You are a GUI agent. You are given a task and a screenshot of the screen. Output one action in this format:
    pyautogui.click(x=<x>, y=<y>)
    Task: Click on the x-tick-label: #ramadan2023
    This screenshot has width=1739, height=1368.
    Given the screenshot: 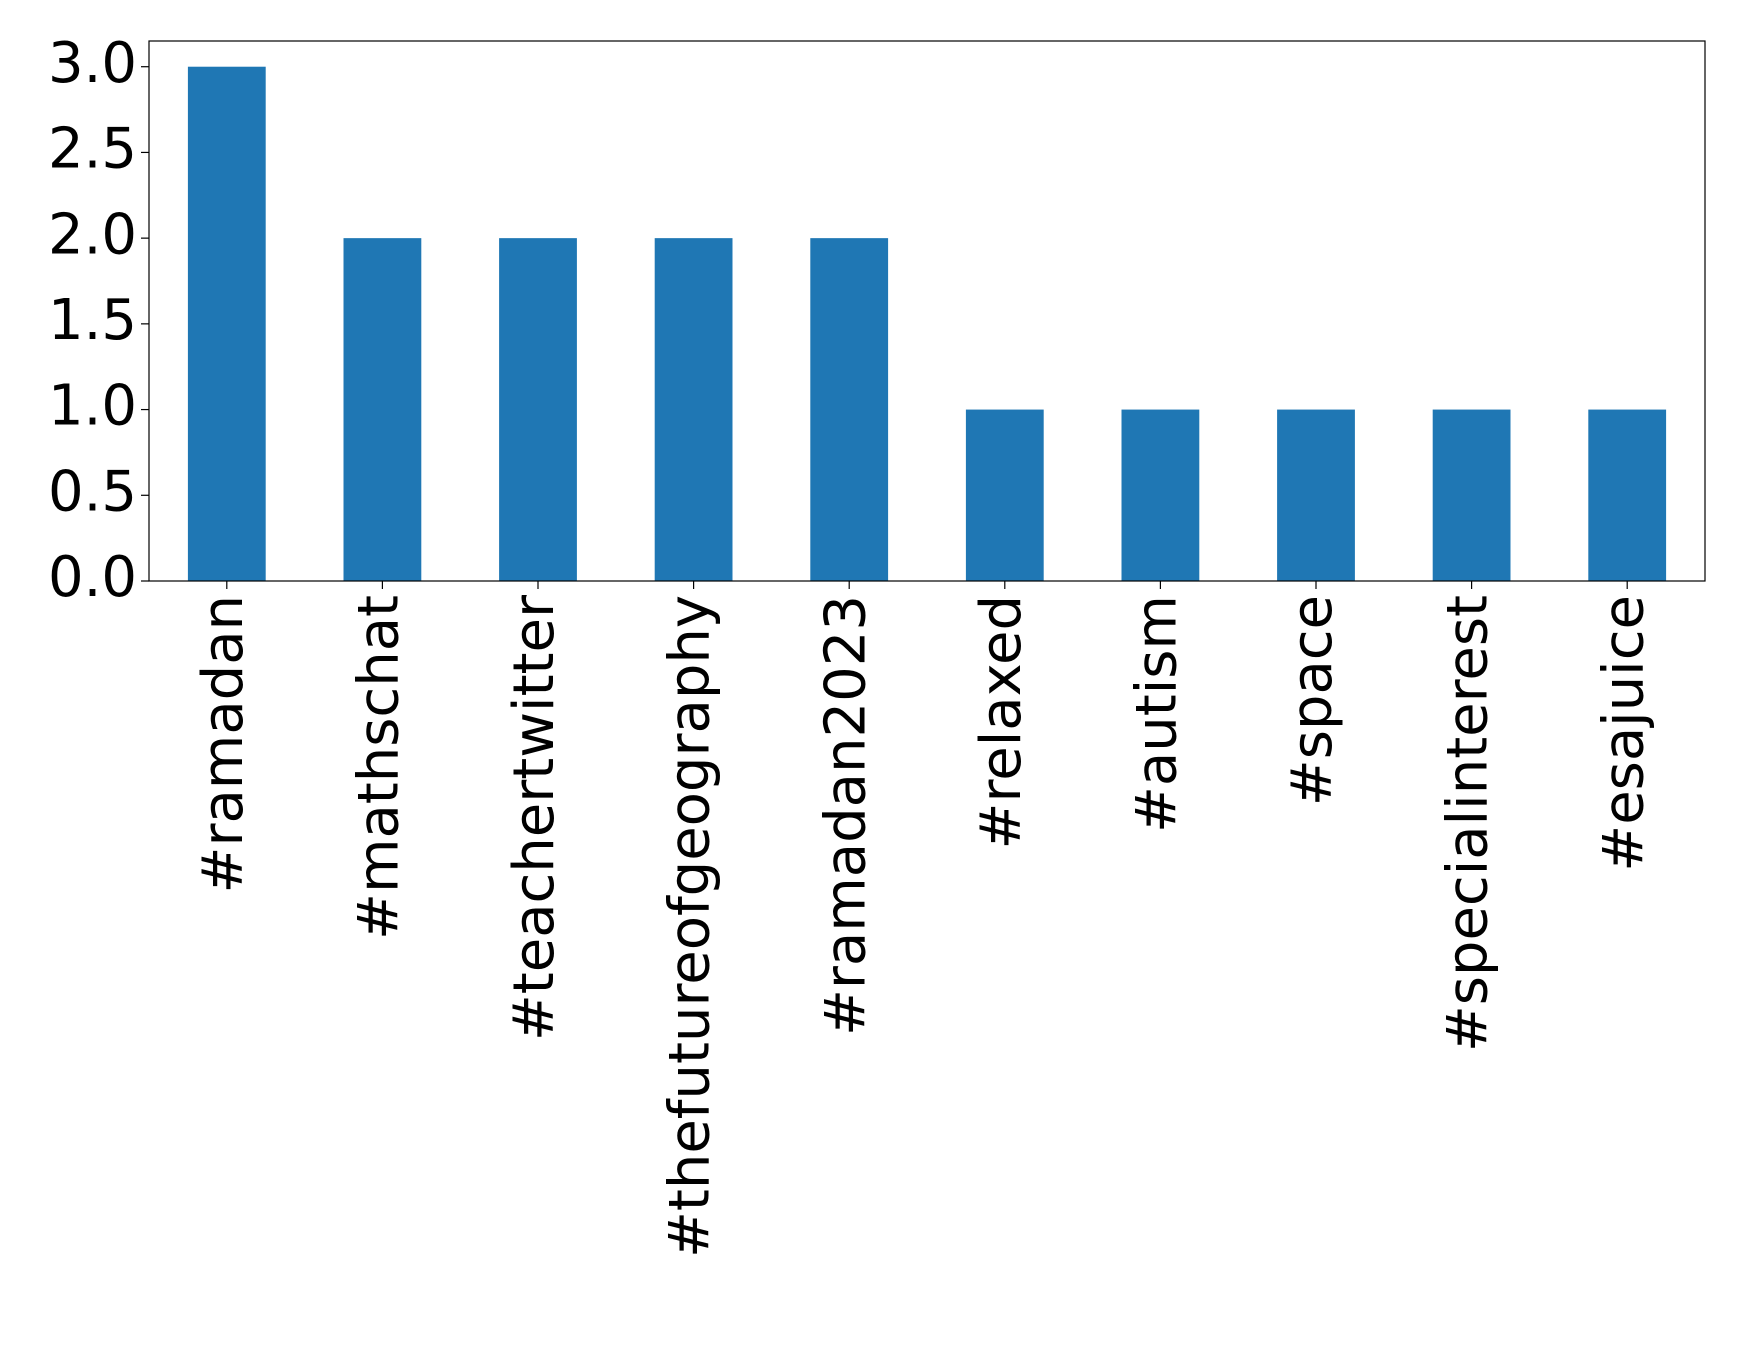 What is the action you would take?
    pyautogui.click(x=845, y=815)
    